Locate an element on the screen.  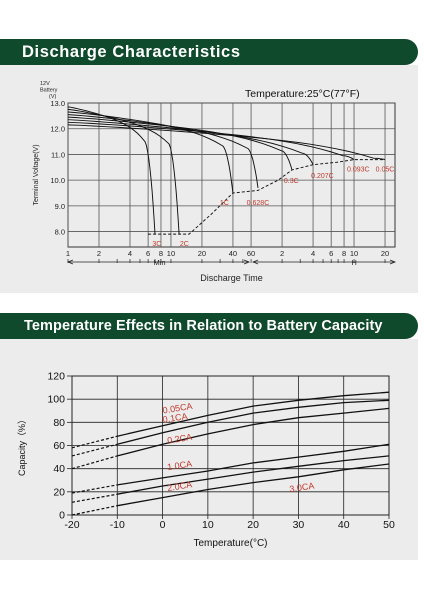
h-unit-label: H is located at coordinates (353, 262).